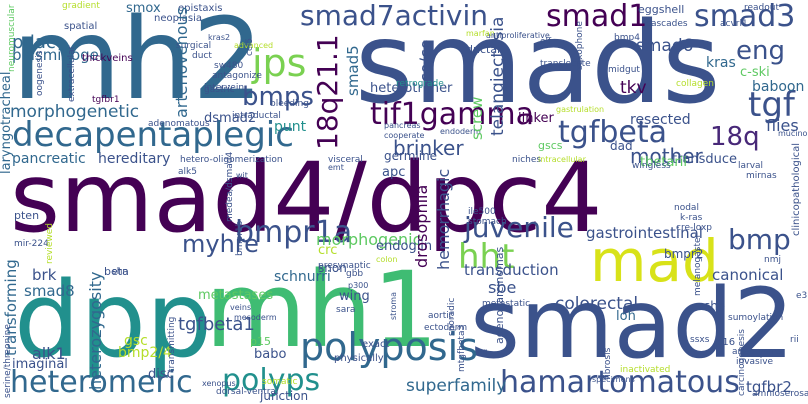  I want to click on word: sho, so click(715, 306).